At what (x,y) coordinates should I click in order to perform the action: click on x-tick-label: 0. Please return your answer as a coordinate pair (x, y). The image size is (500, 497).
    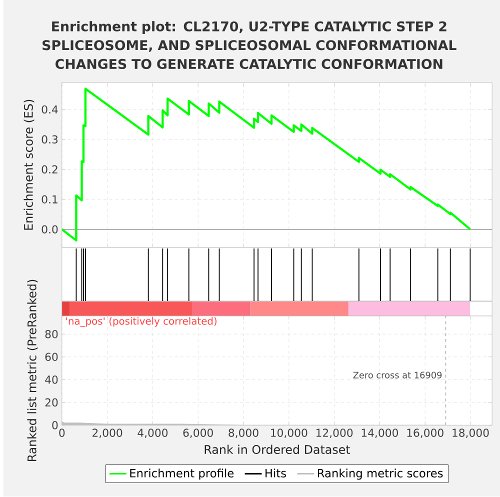
    Looking at the image, I should click on (62, 433).